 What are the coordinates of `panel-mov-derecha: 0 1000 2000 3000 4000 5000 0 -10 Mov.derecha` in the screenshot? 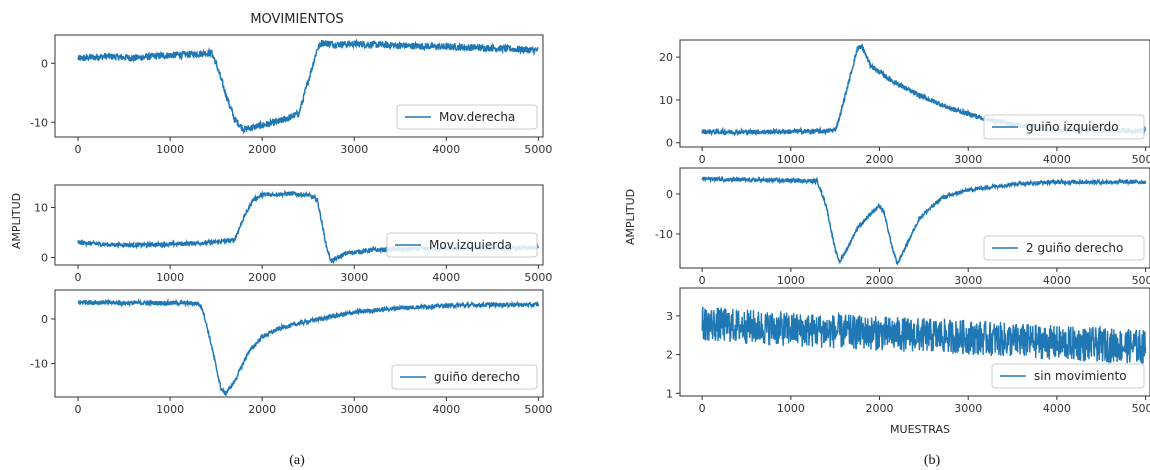 It's located at (291, 95).